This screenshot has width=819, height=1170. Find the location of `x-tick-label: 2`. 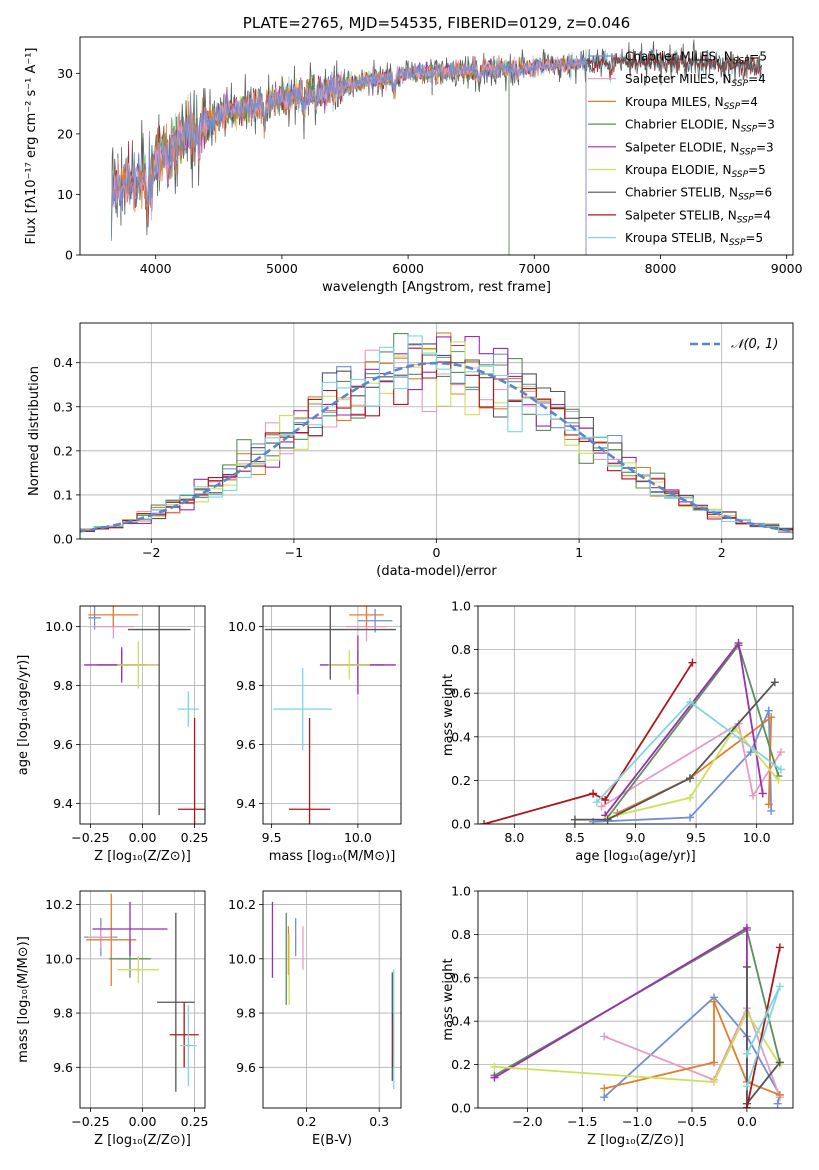

x-tick-label: 2 is located at coordinates (722, 552).